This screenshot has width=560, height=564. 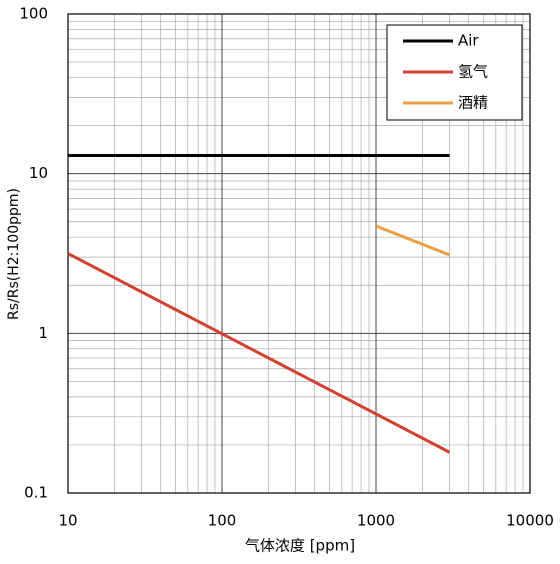 What do you see at coordinates (222, 521) in the screenshot?
I see `x-tick-label: 100` at bounding box center [222, 521].